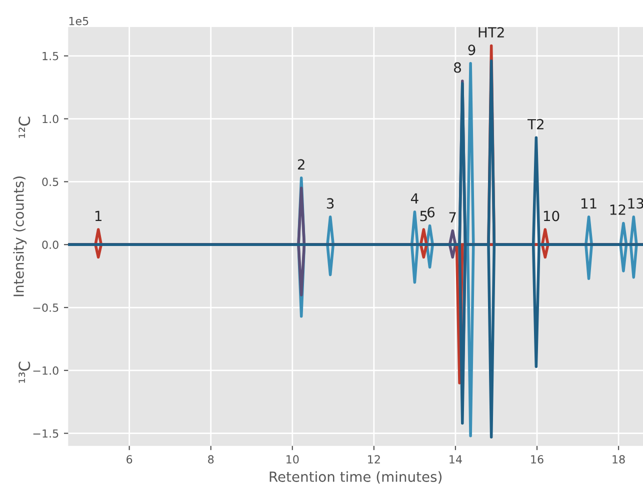  What do you see at coordinates (635, 203) in the screenshot?
I see `annotation: 13` at bounding box center [635, 203].